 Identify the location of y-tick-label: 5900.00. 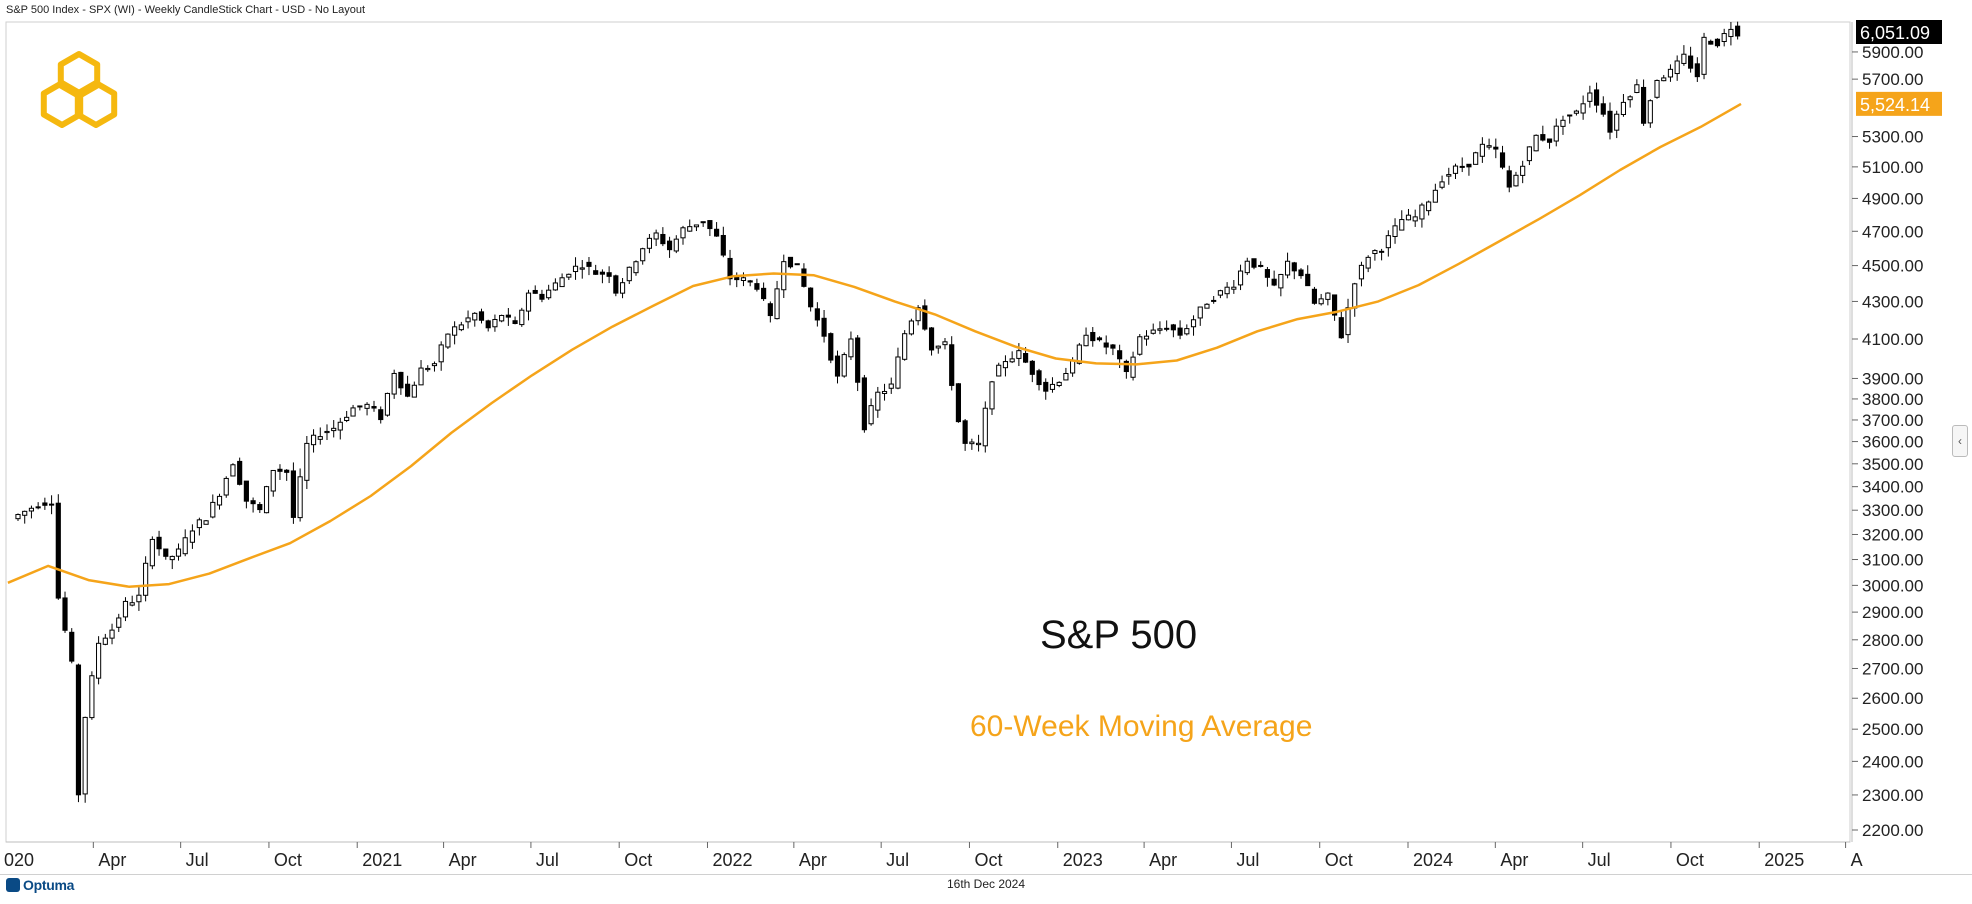
(1892, 52).